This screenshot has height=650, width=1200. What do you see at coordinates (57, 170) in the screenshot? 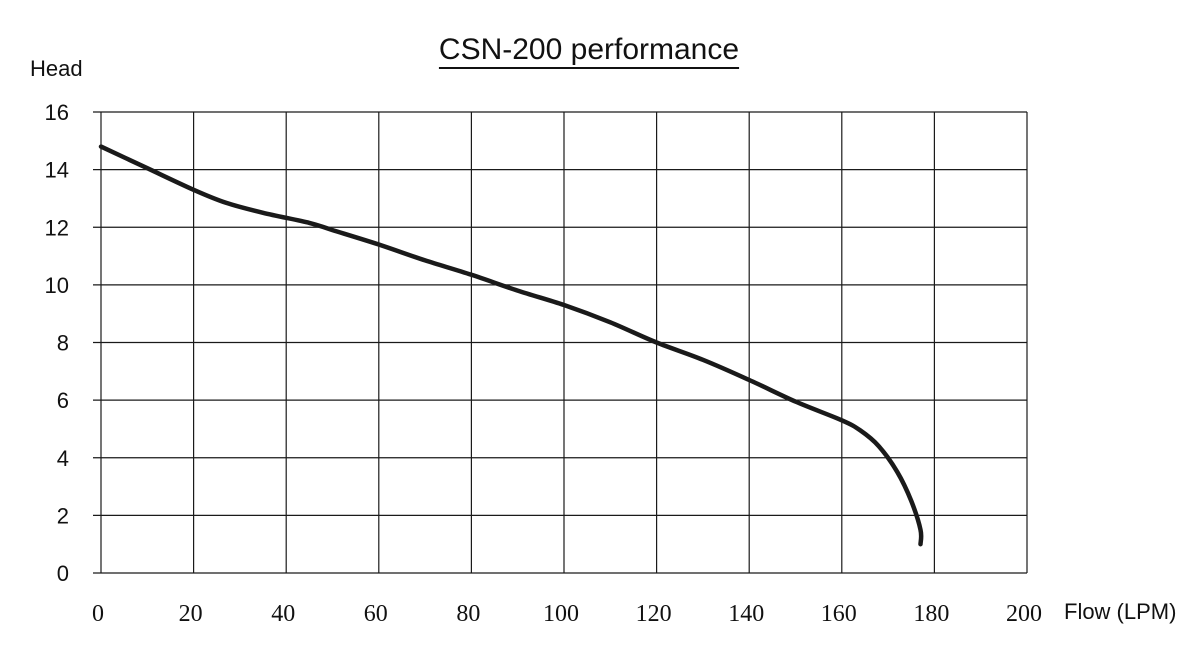
I see `y-tick-label: 14` at bounding box center [57, 170].